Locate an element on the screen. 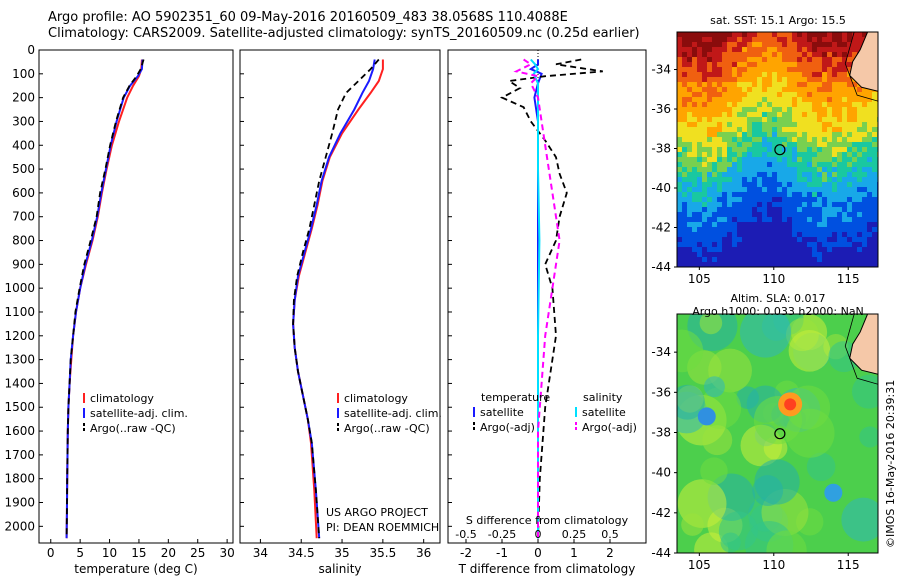 This screenshot has height=580, width=900. map-y-tick-label: -34 is located at coordinates (661, 352).